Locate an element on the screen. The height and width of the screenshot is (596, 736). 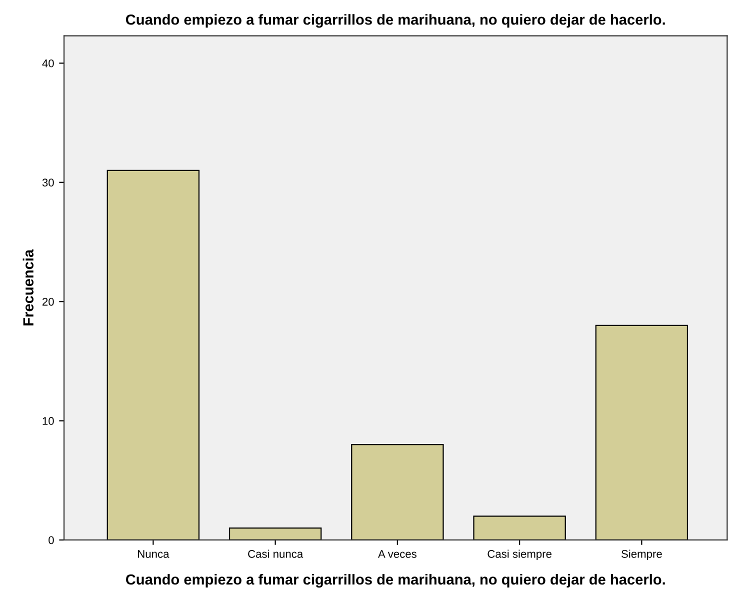
x-tick-label: Casi siempre is located at coordinates (520, 555).